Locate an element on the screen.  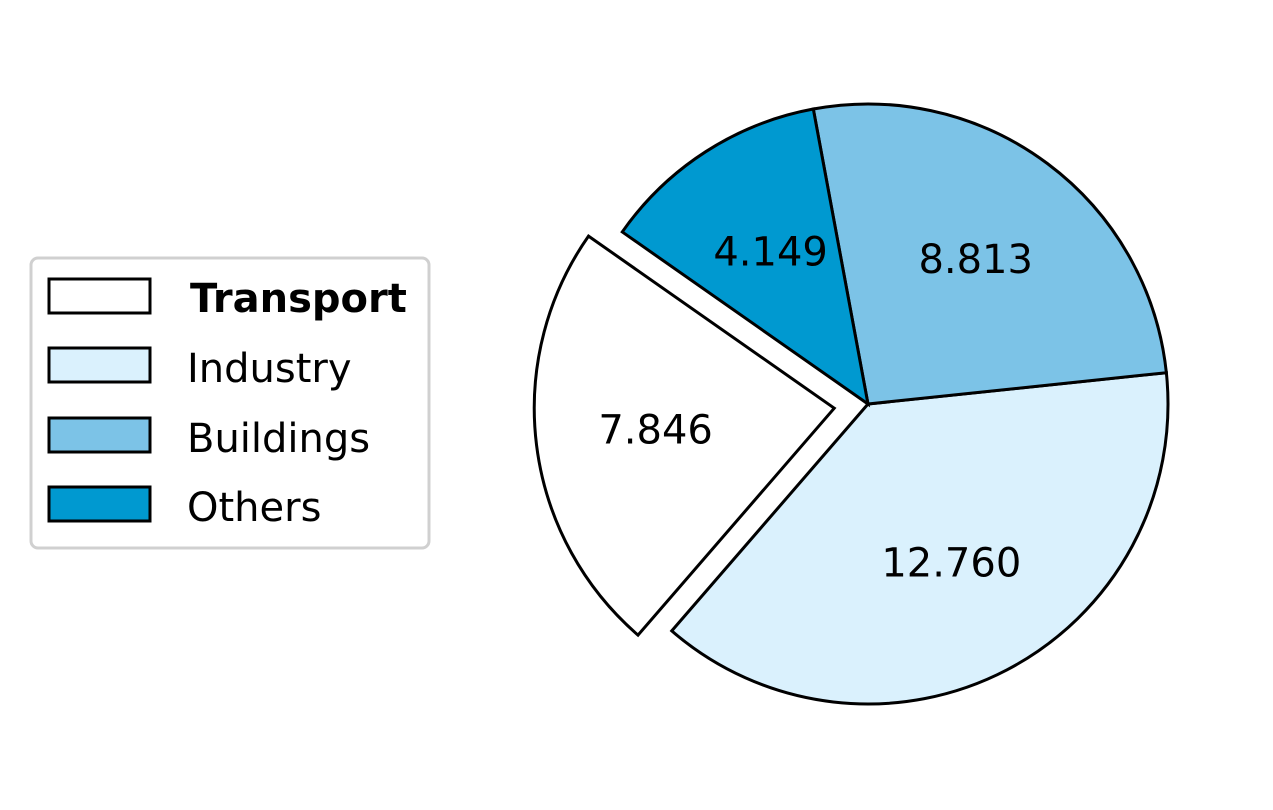
pie-slice-transport is located at coordinates (684, 436).